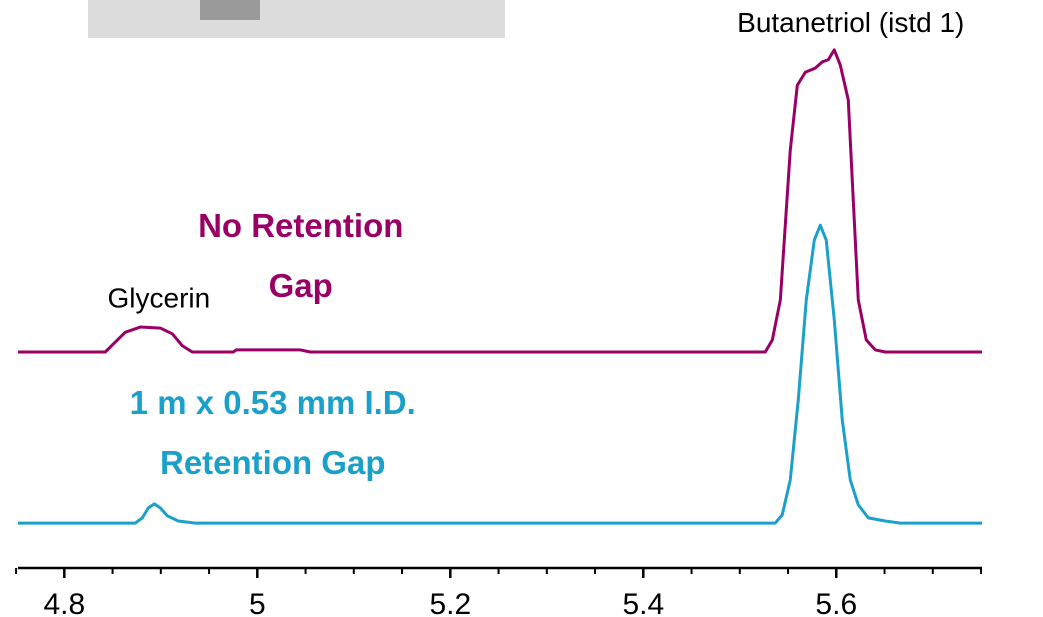  I want to click on photo-detail, so click(230, 10).